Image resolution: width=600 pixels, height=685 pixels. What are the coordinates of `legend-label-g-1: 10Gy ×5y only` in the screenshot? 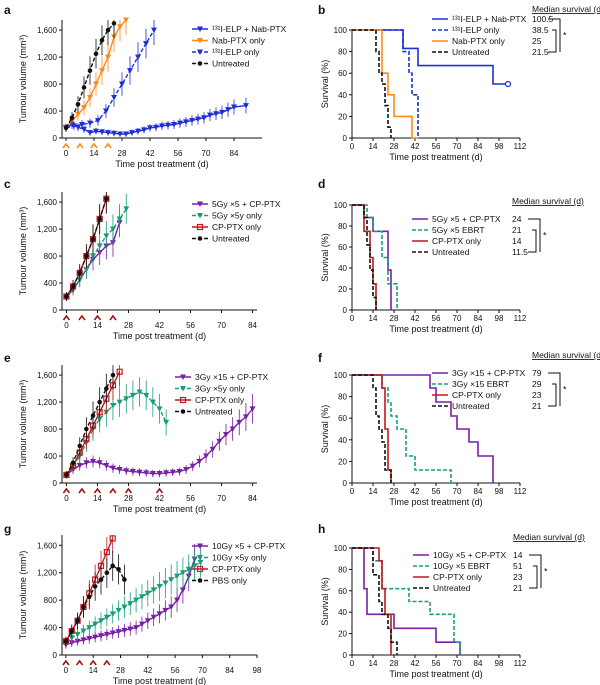 It's located at (239, 558).